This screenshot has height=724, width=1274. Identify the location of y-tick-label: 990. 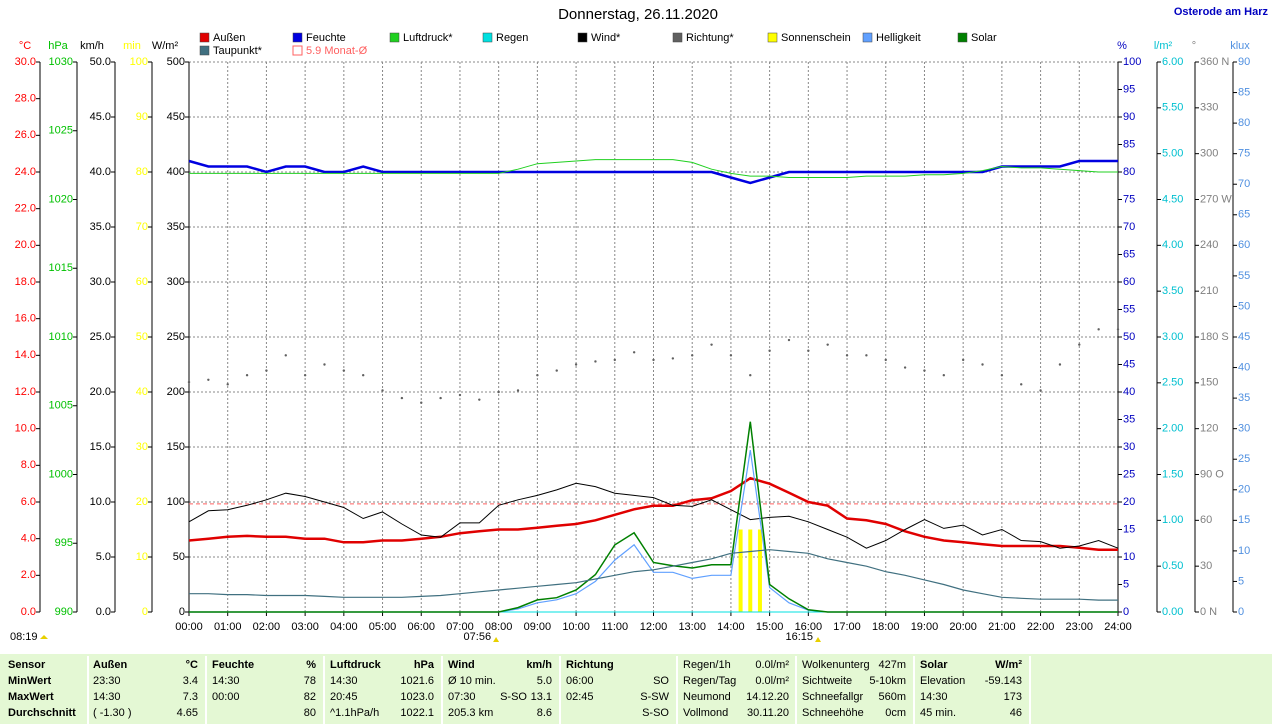
(64, 612).